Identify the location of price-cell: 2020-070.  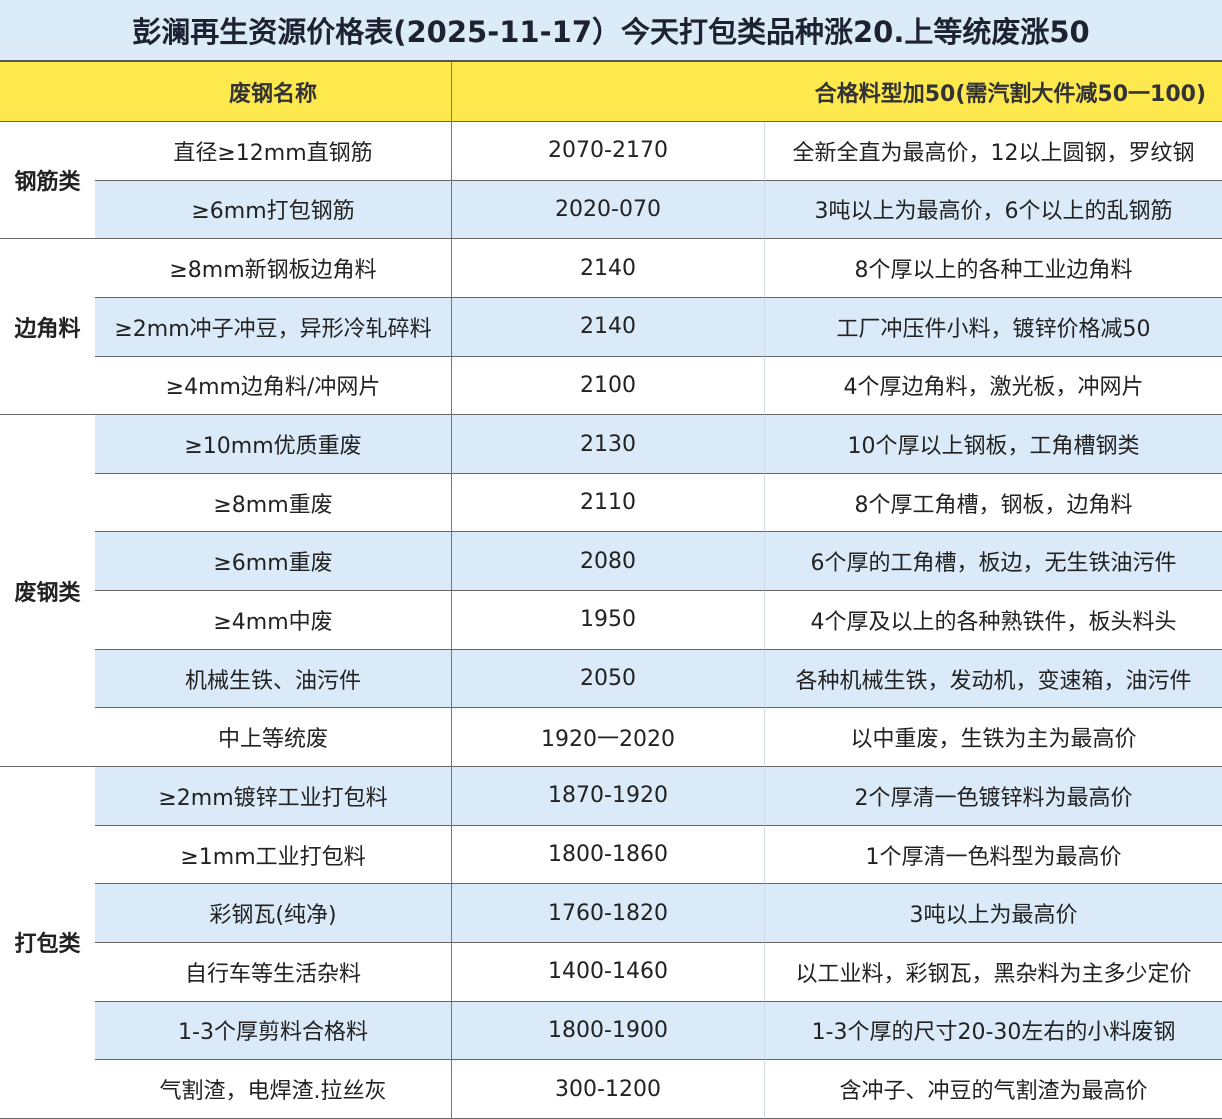
(608, 210).